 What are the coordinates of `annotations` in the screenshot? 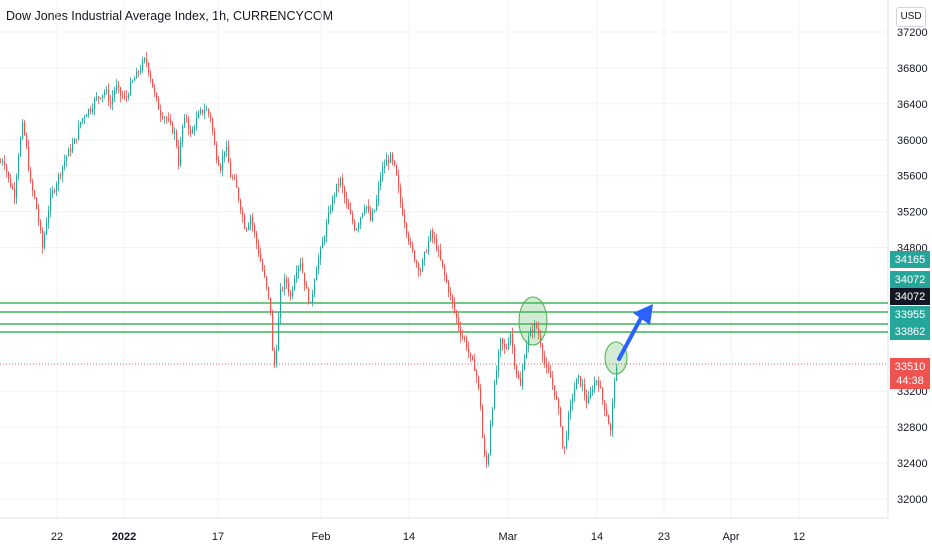 It's located at (585, 335).